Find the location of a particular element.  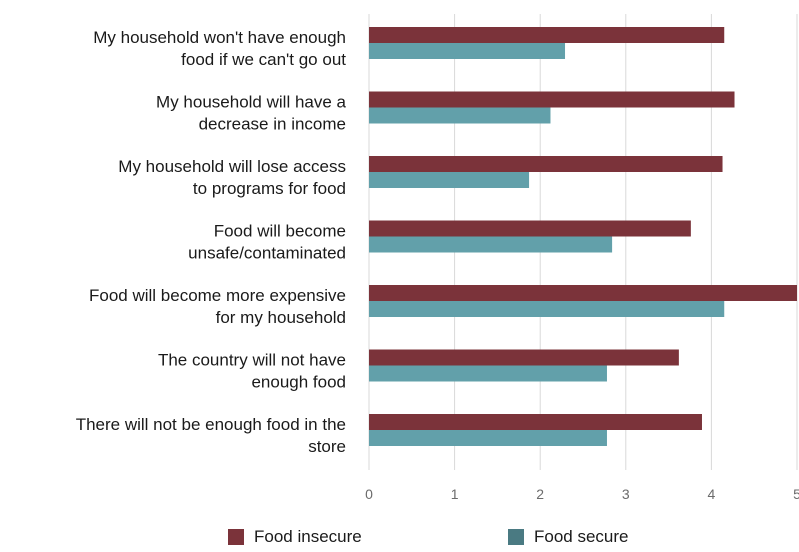

legend-swatch-food-secure is located at coordinates (516, 537).